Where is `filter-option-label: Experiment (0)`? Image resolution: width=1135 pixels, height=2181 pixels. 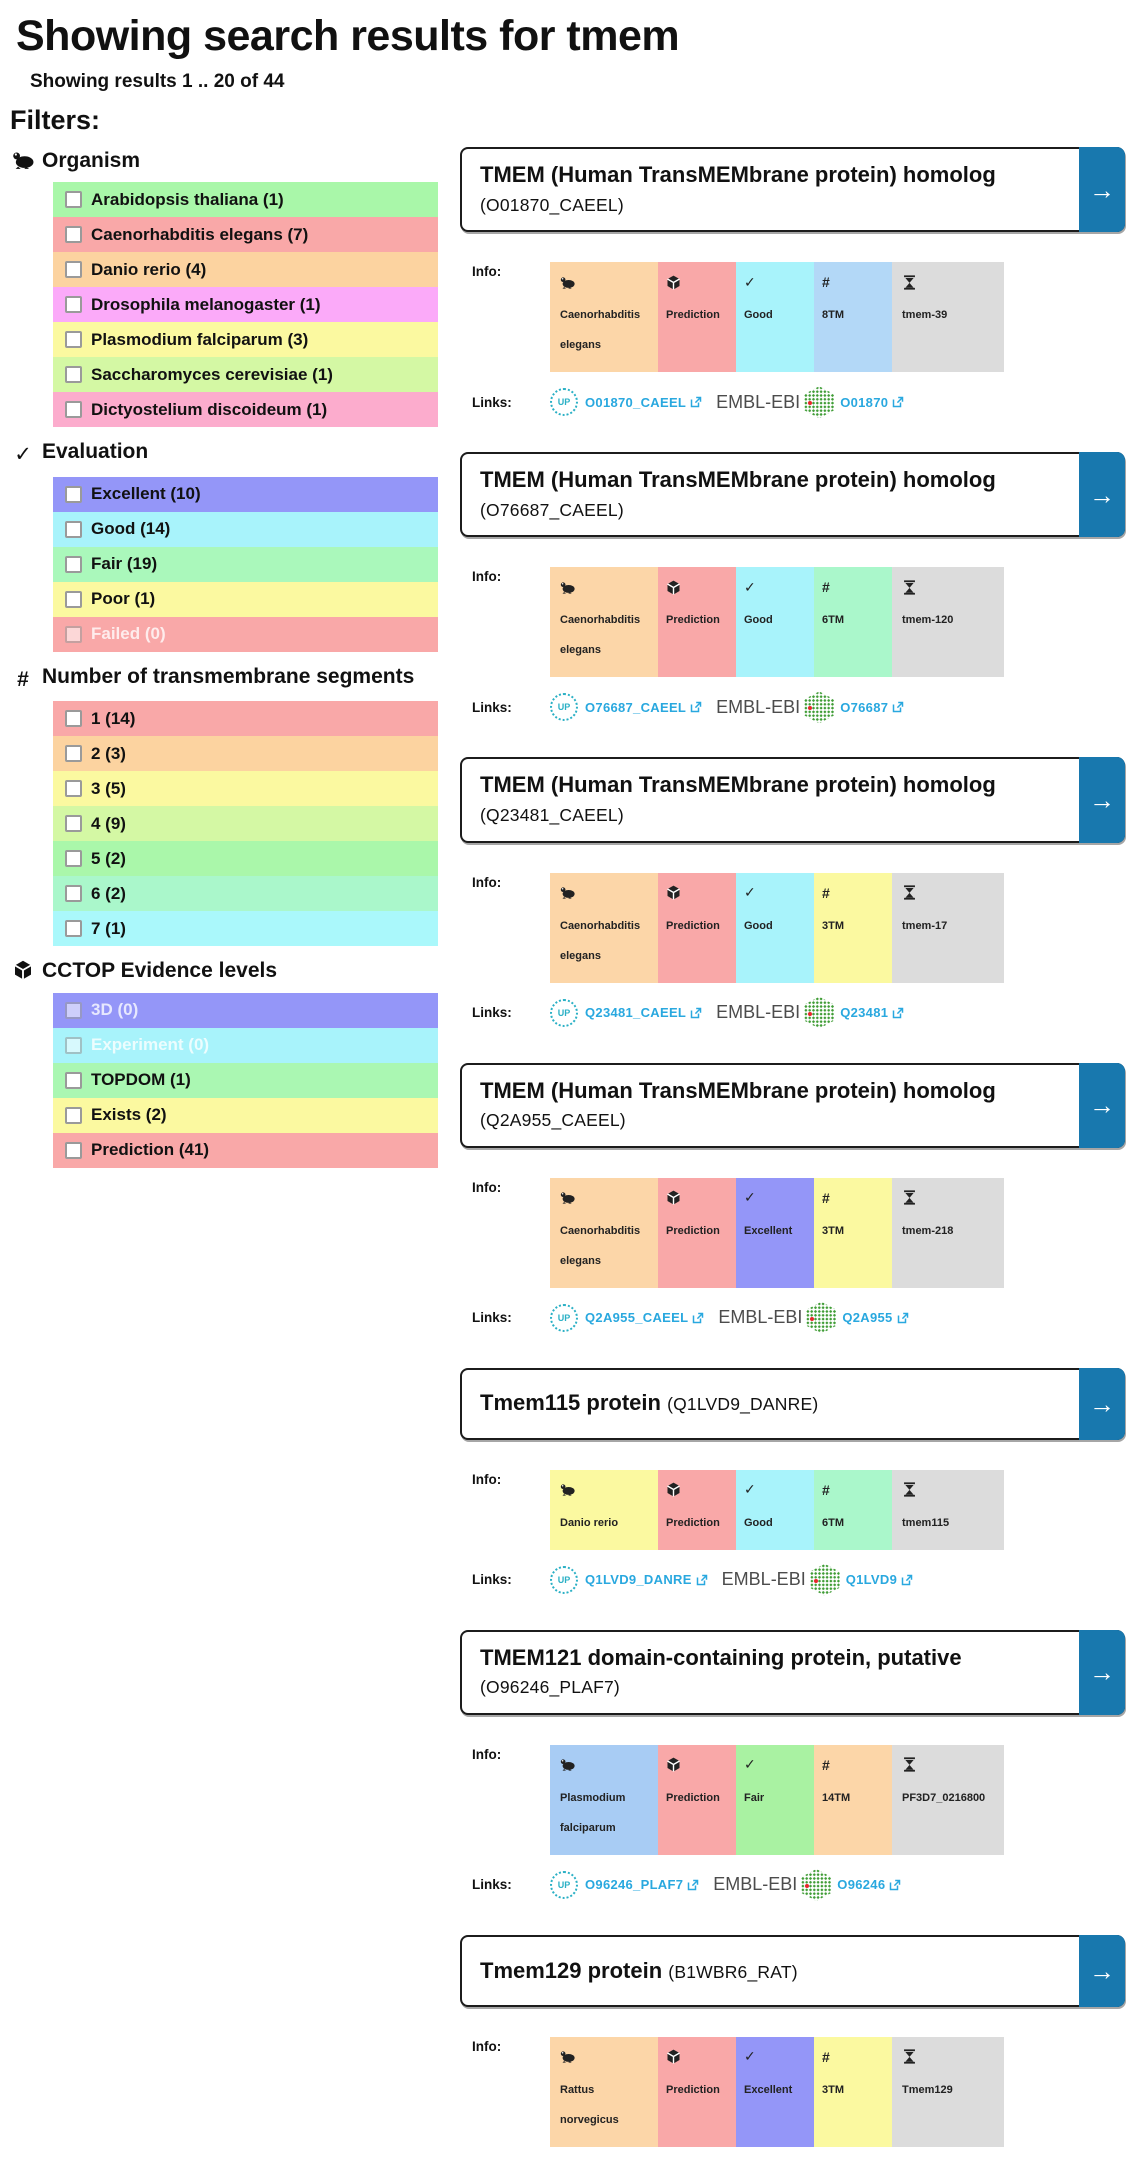 filter-option-label: Experiment (0) is located at coordinates (150, 1045).